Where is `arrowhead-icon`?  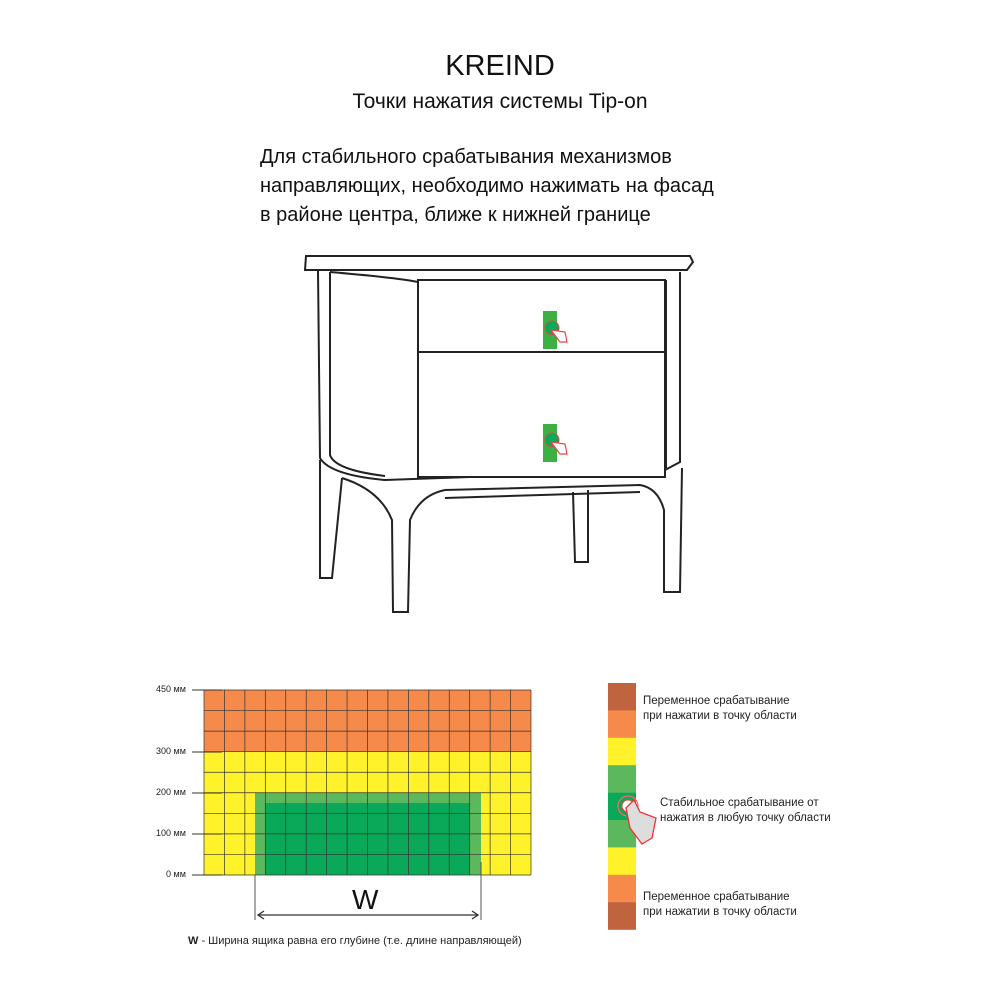
arrowhead-icon is located at coordinates (368, 915).